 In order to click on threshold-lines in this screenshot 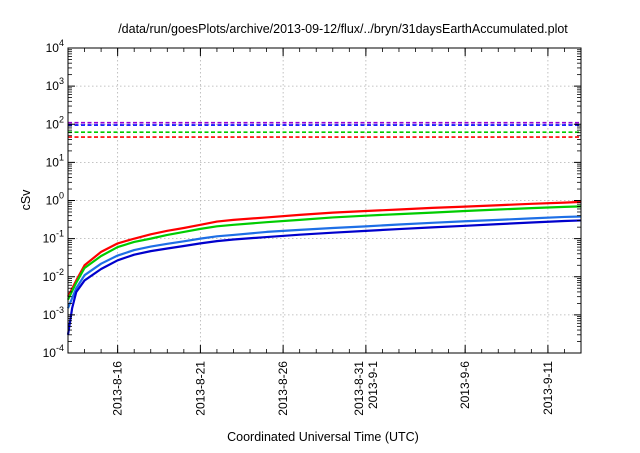, I will do `click(324, 129)`.